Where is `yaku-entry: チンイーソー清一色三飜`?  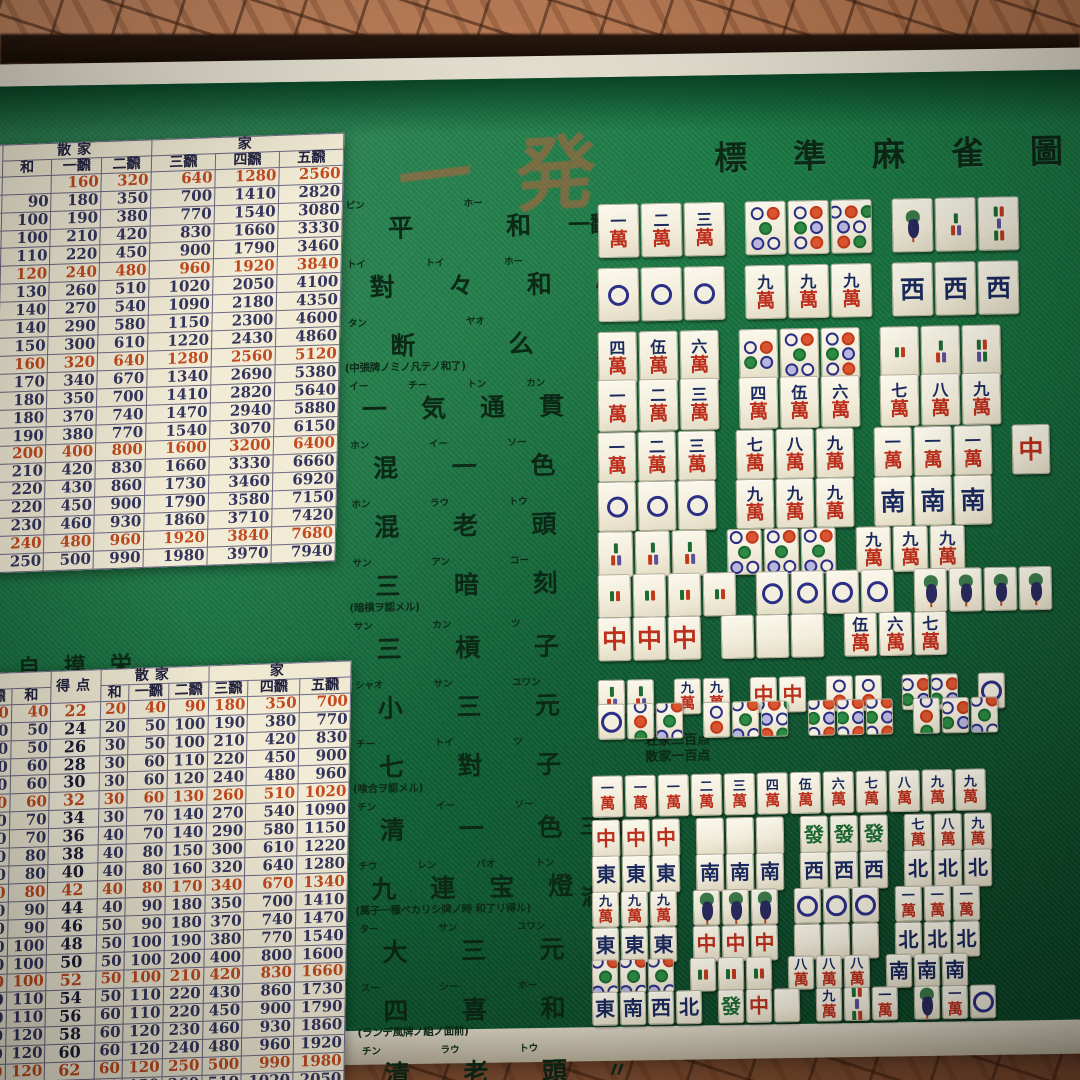 yaku-entry: チンイーソー清一色三飜 is located at coordinates (488, 821).